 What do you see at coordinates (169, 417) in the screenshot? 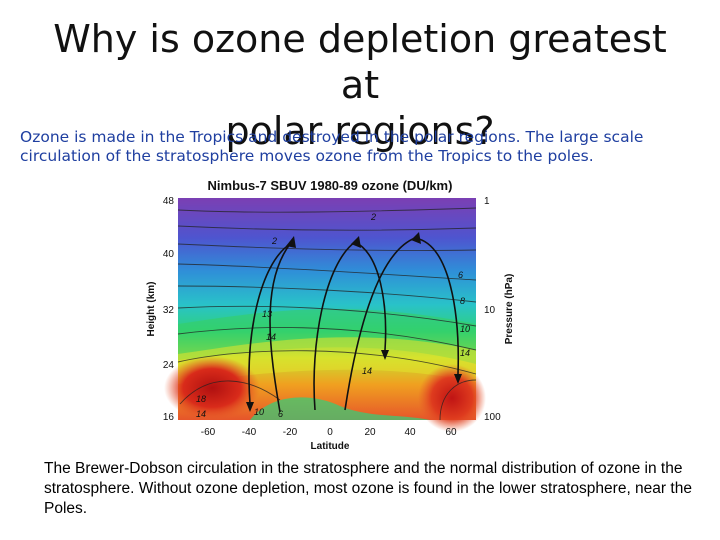
I see `y-tick-label: 16` at bounding box center [169, 417].